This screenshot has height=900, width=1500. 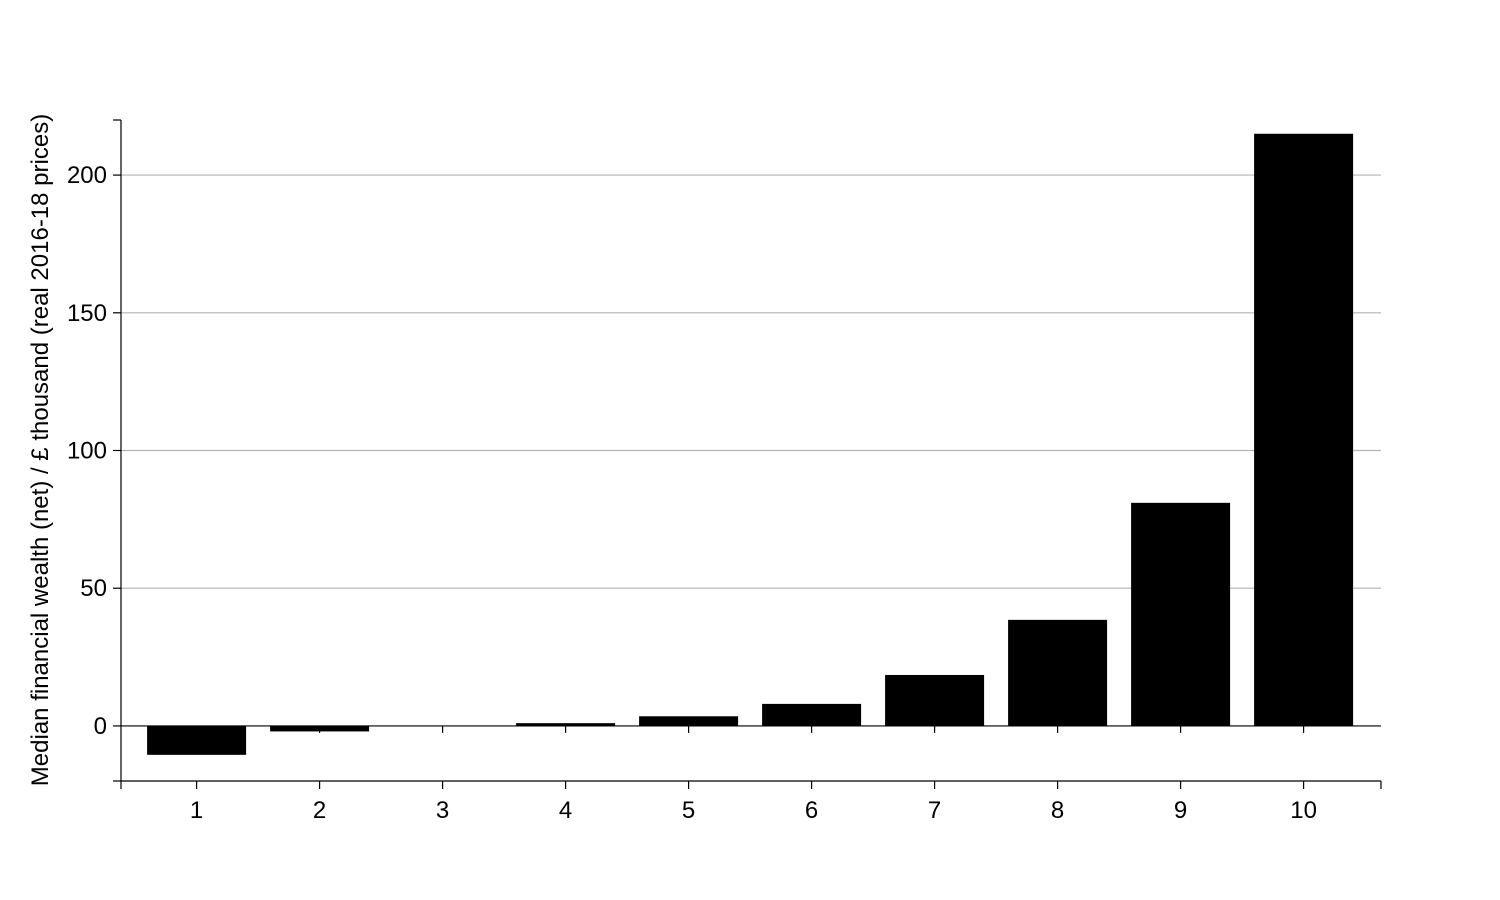 I want to click on x-tick-label-3: 3, so click(x=442, y=810).